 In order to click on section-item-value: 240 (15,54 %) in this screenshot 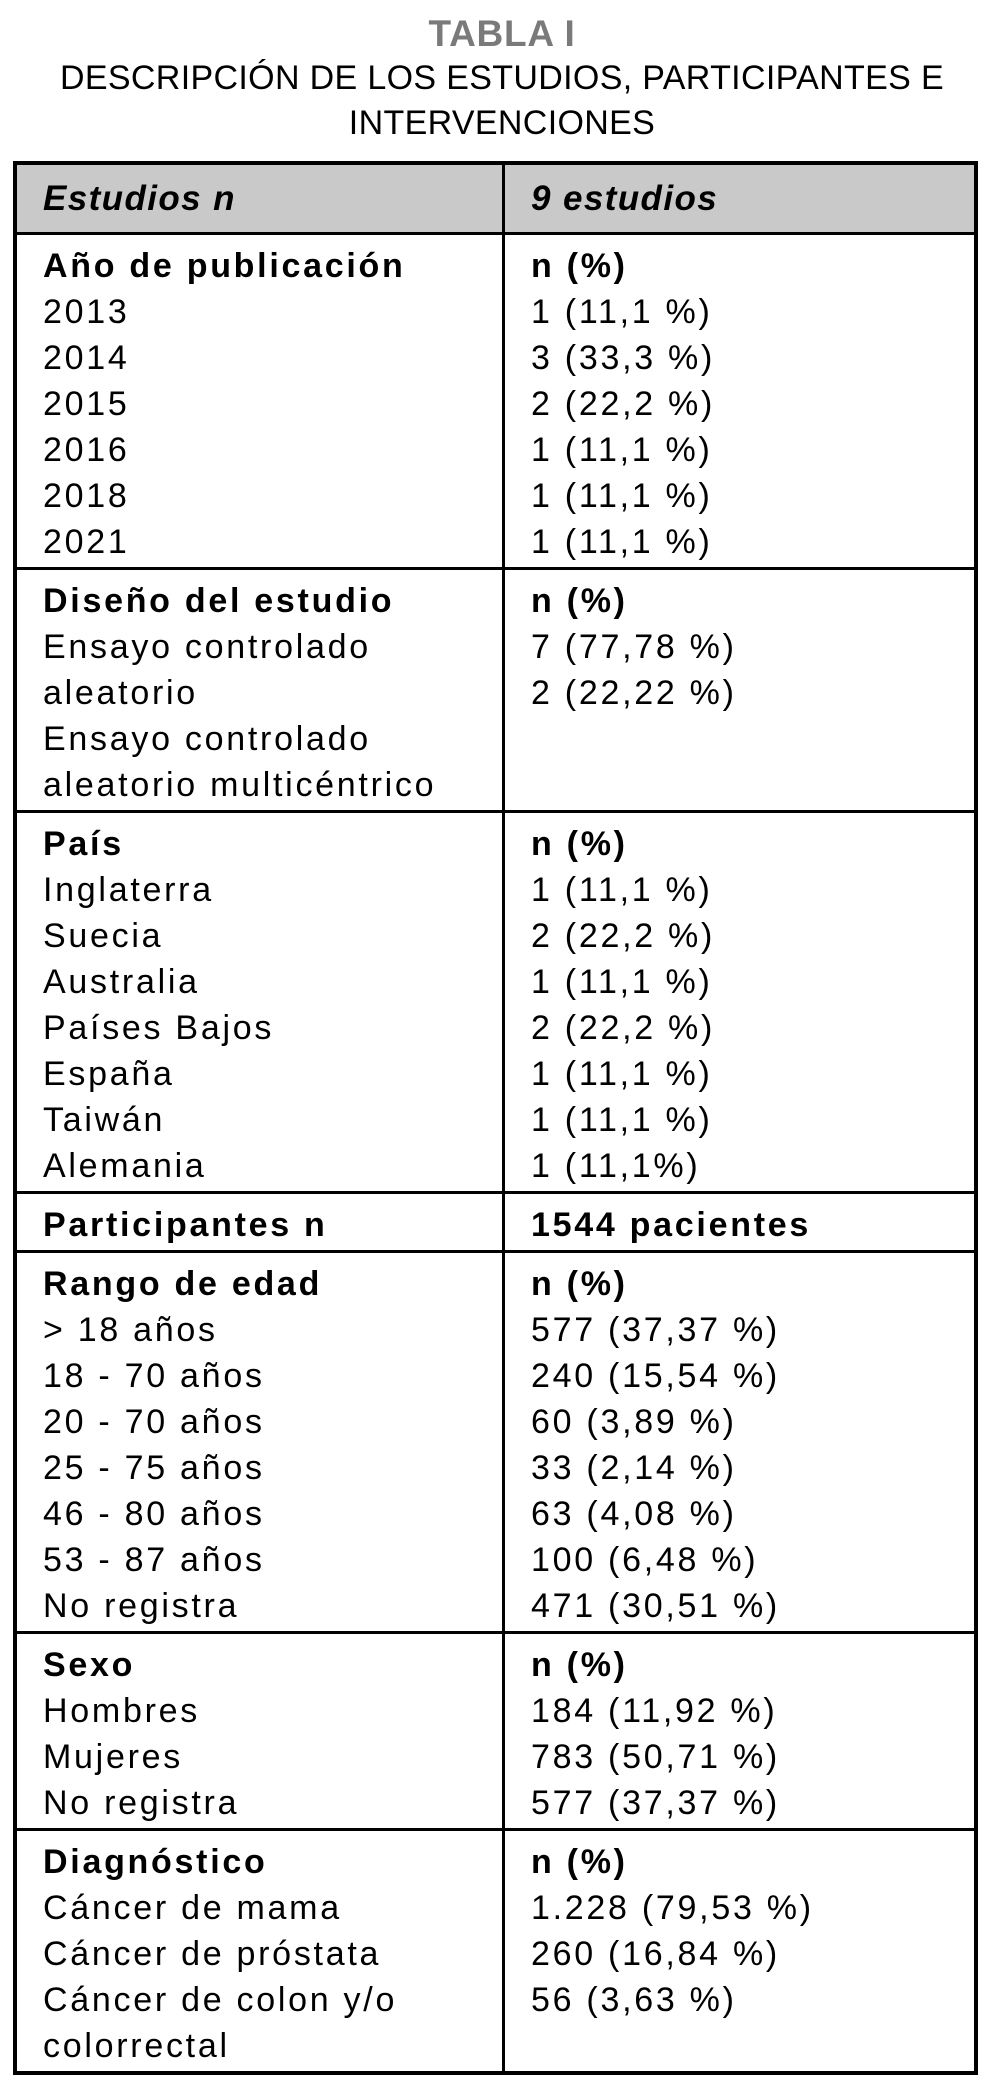, I will do `click(655, 1376)`.